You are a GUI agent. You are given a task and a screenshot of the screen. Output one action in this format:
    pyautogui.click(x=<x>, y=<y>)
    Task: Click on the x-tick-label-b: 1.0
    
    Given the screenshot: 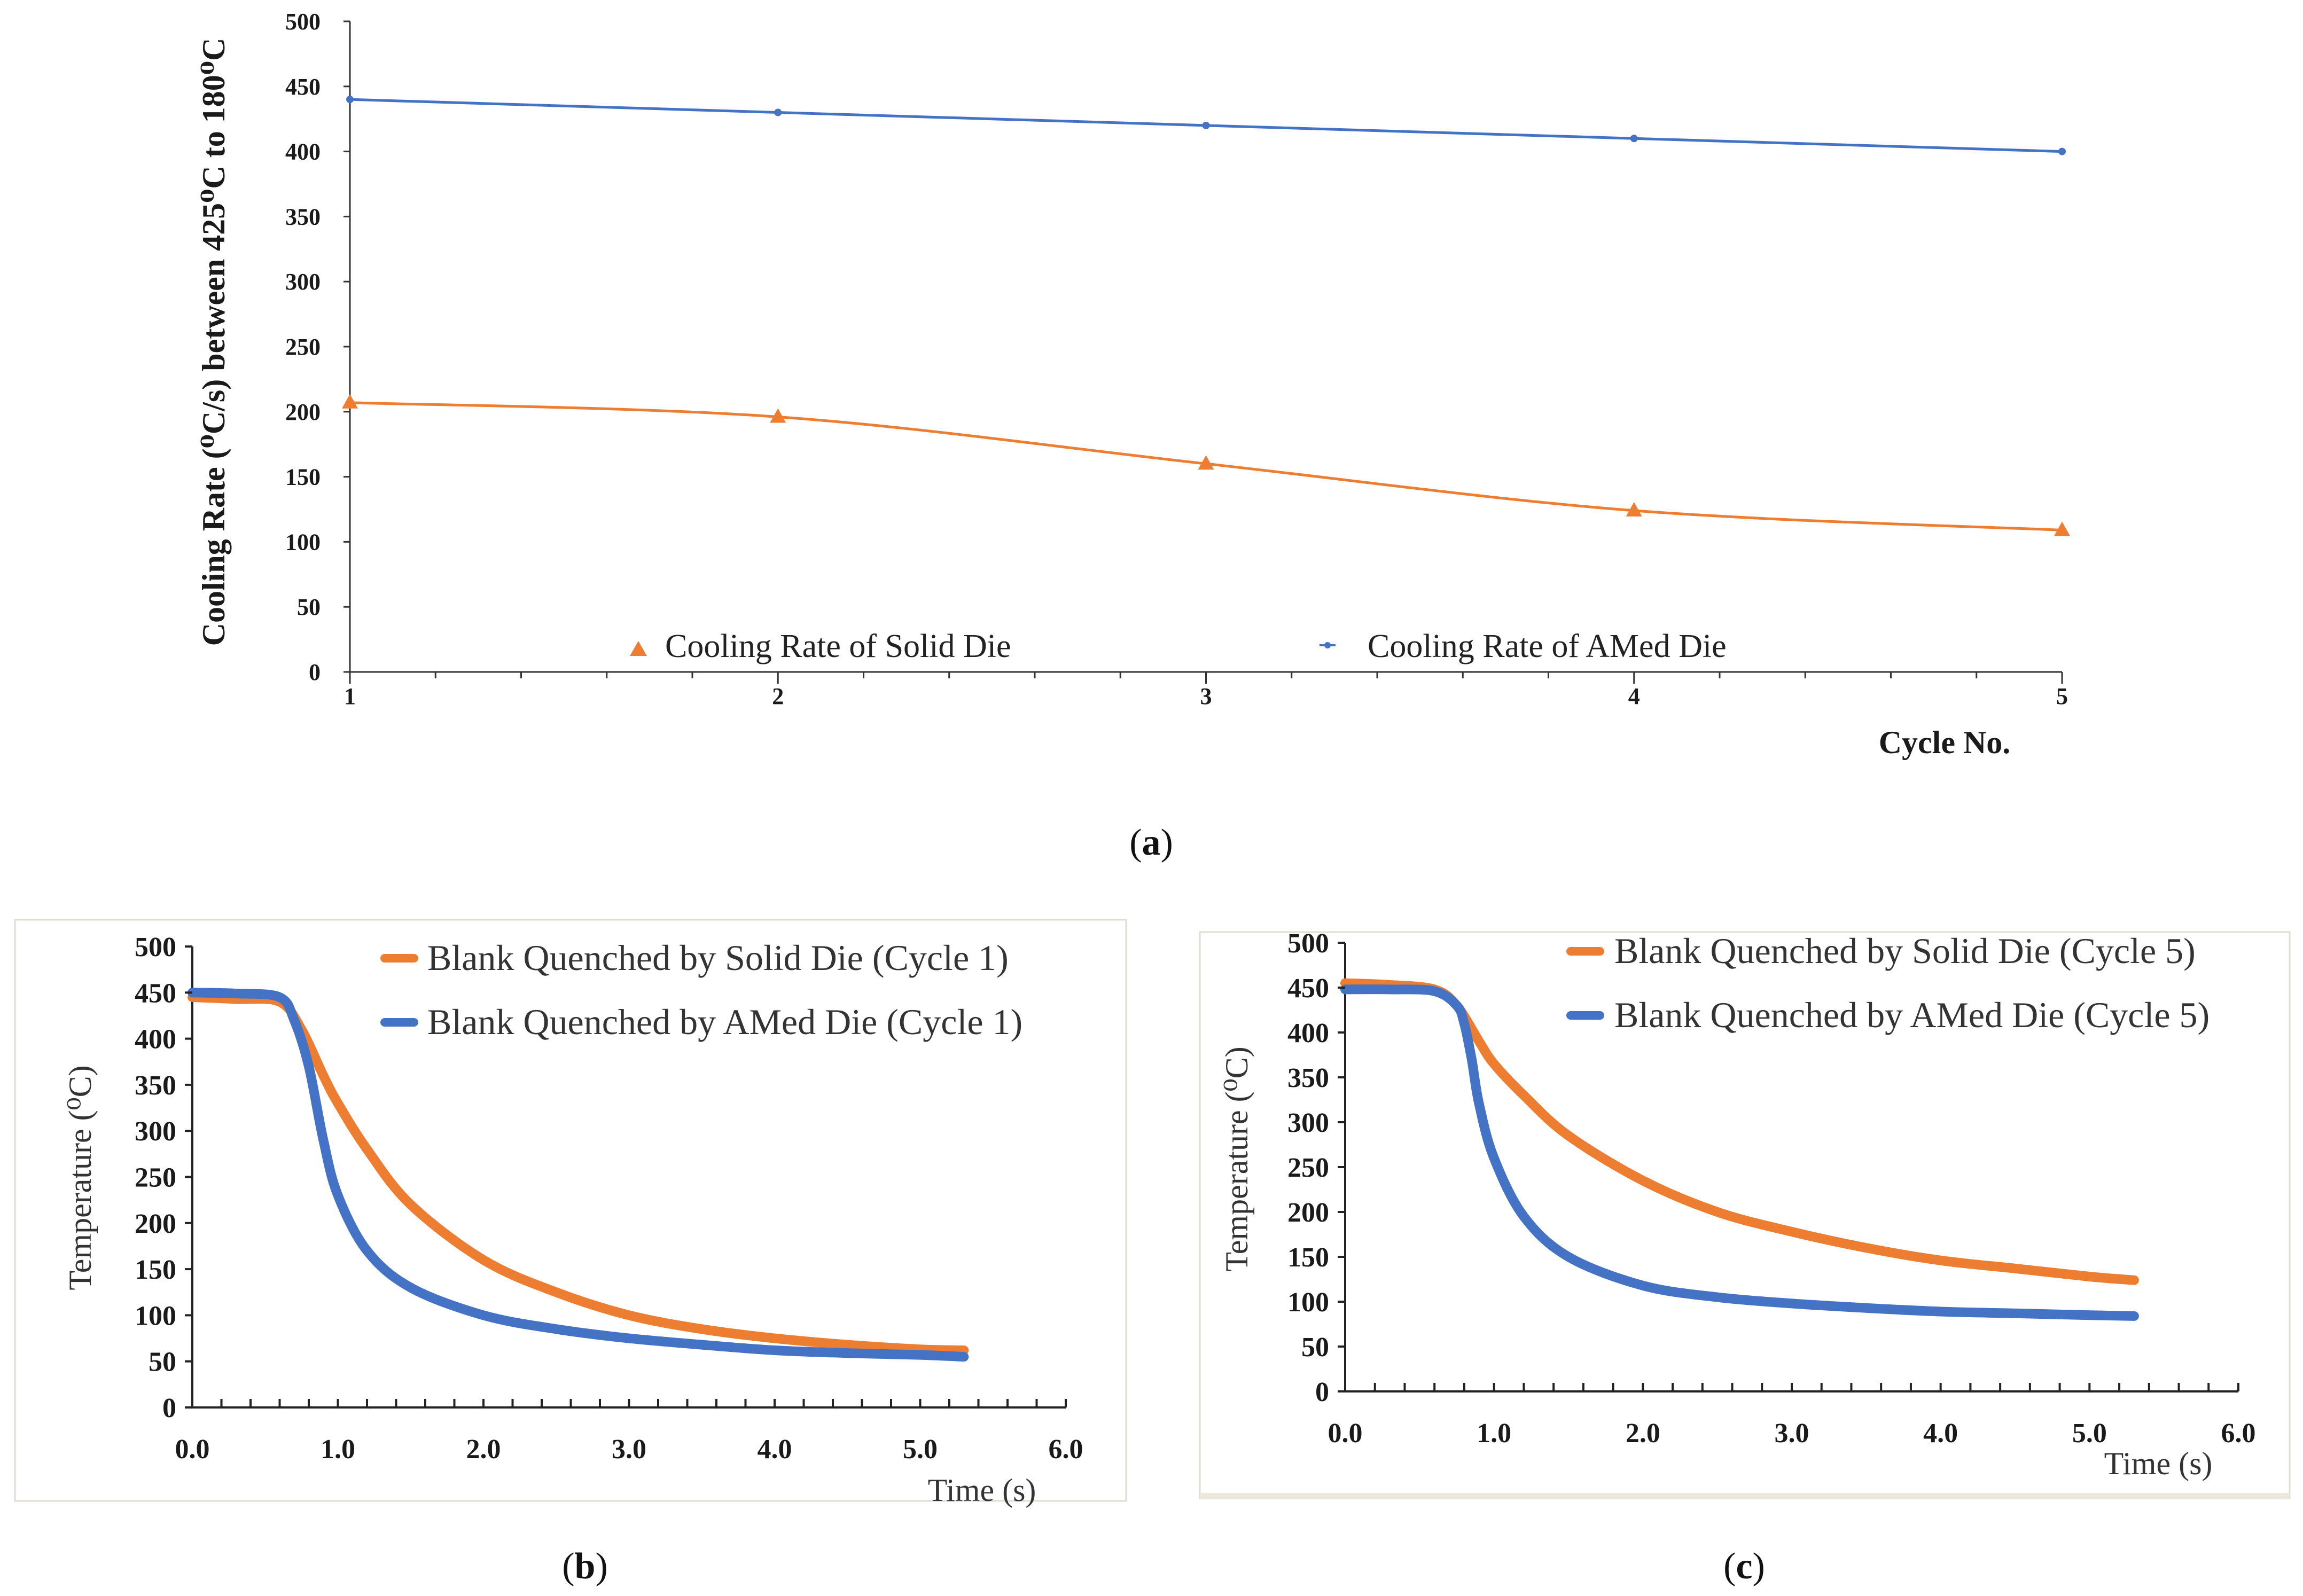 What is the action you would take?
    pyautogui.click(x=338, y=1449)
    